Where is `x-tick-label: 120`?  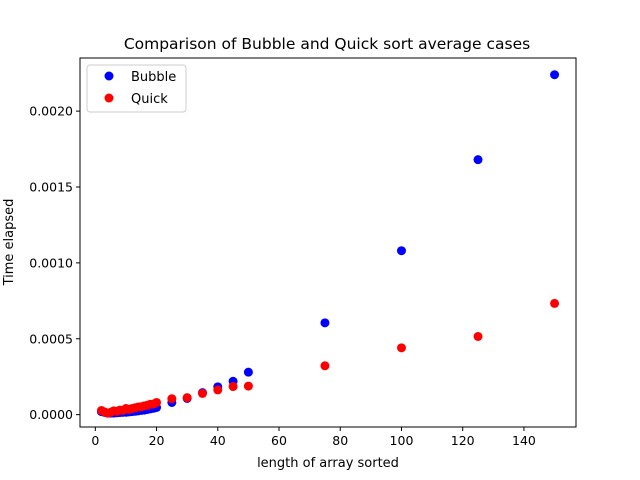
x-tick-label: 120 is located at coordinates (463, 440).